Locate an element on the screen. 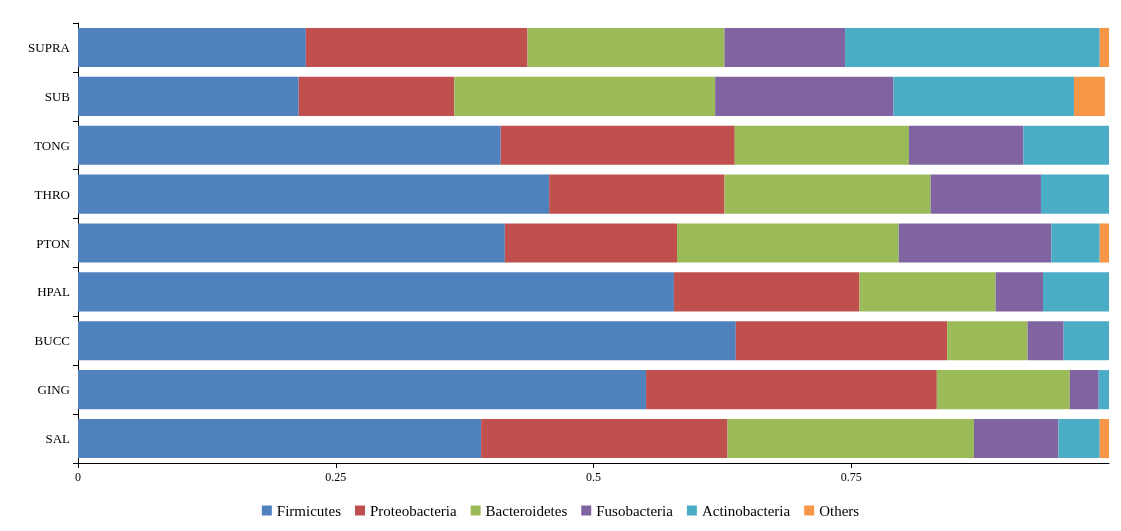 This screenshot has height=531, width=1121. y-tick-label: BUCC is located at coordinates (52, 341).